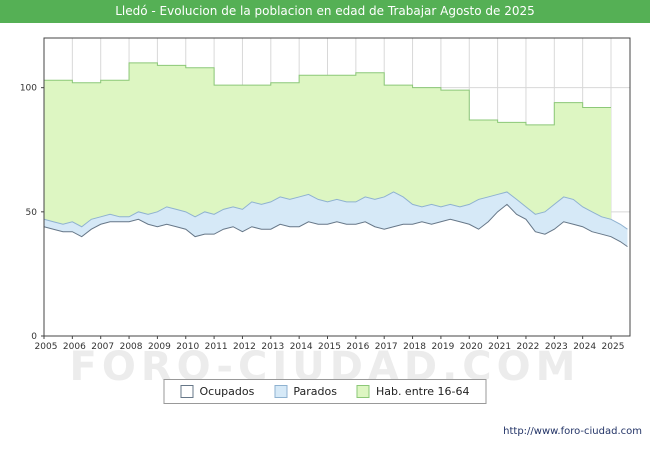  What do you see at coordinates (301, 347) in the screenshot?
I see `x-tick-label: 2014` at bounding box center [301, 347].